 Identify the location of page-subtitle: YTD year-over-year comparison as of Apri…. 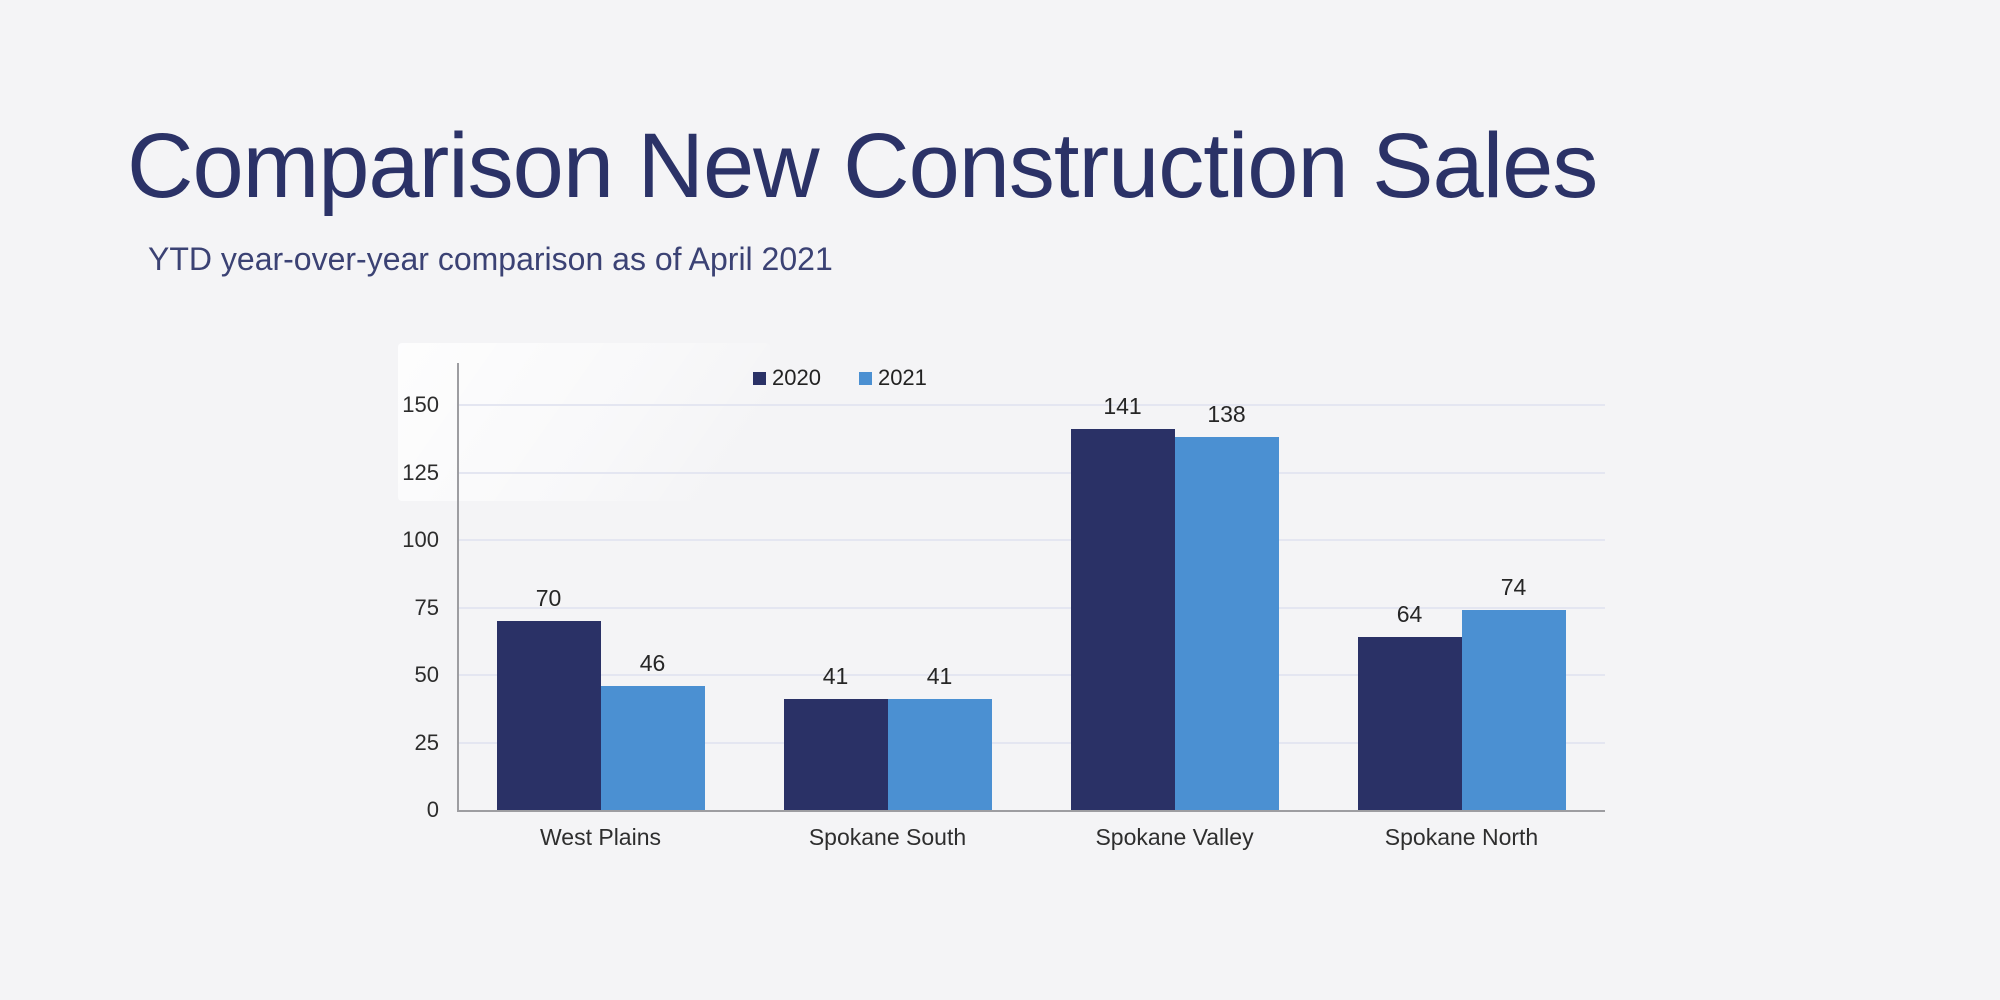
(490, 259).